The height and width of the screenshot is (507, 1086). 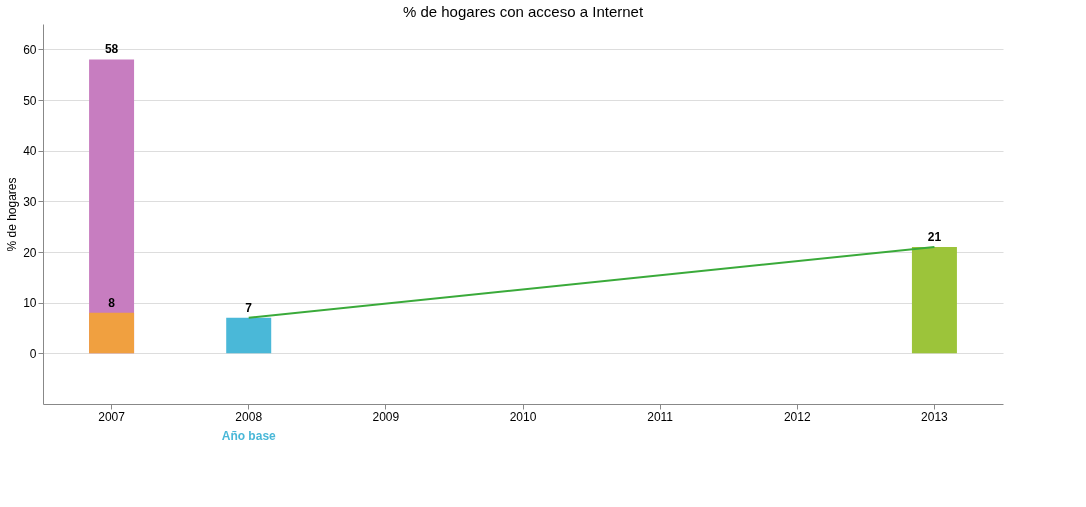 I want to click on data-label: 8, so click(x=112, y=302).